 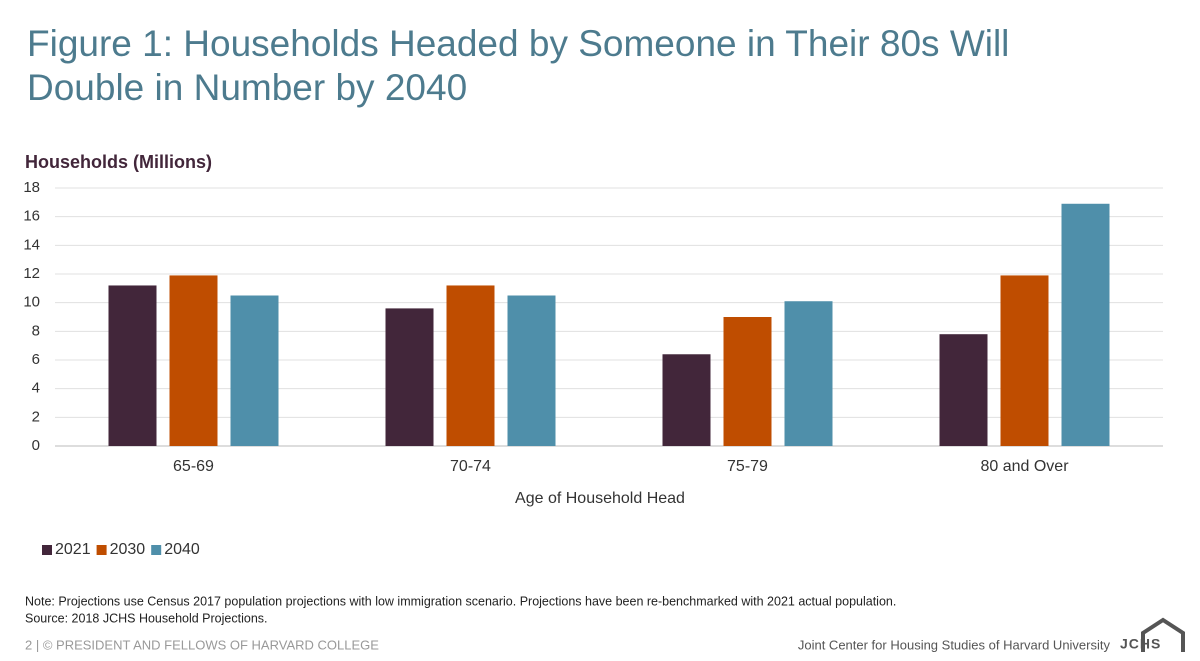 I want to click on source: Source: 2018 JCHS Household Projections., so click(x=146, y=618).